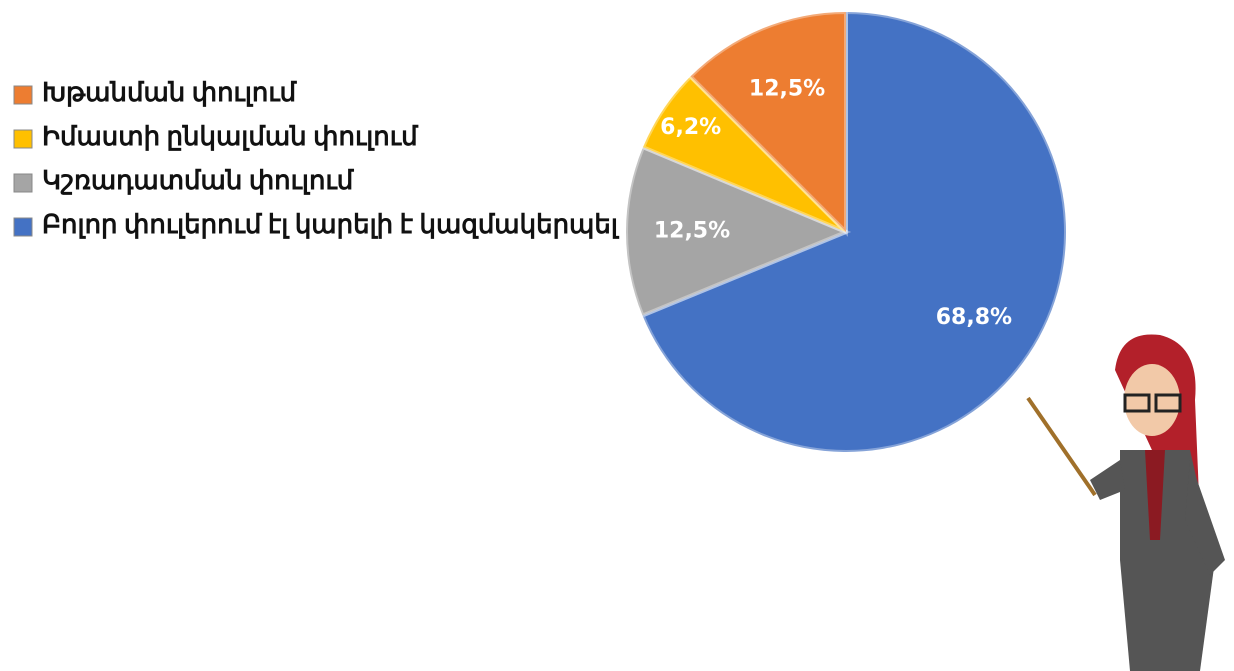  Describe the element at coordinates (230, 136) in the screenshot. I see `legend-label: Իմաստի ընկալման փուլում` at that location.